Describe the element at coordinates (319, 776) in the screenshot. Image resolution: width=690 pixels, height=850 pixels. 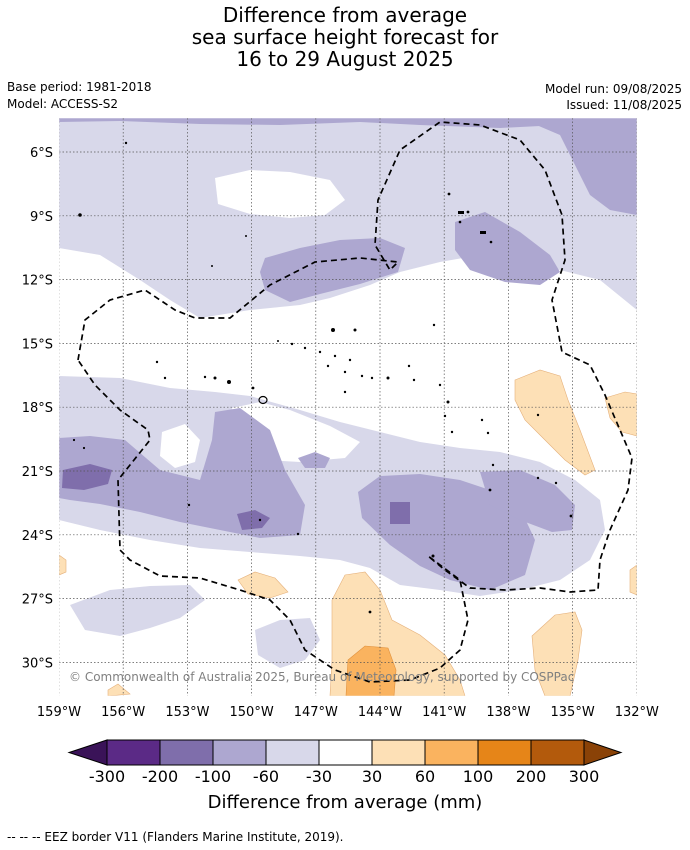
I see `colorbar-tick-label: -30` at that location.